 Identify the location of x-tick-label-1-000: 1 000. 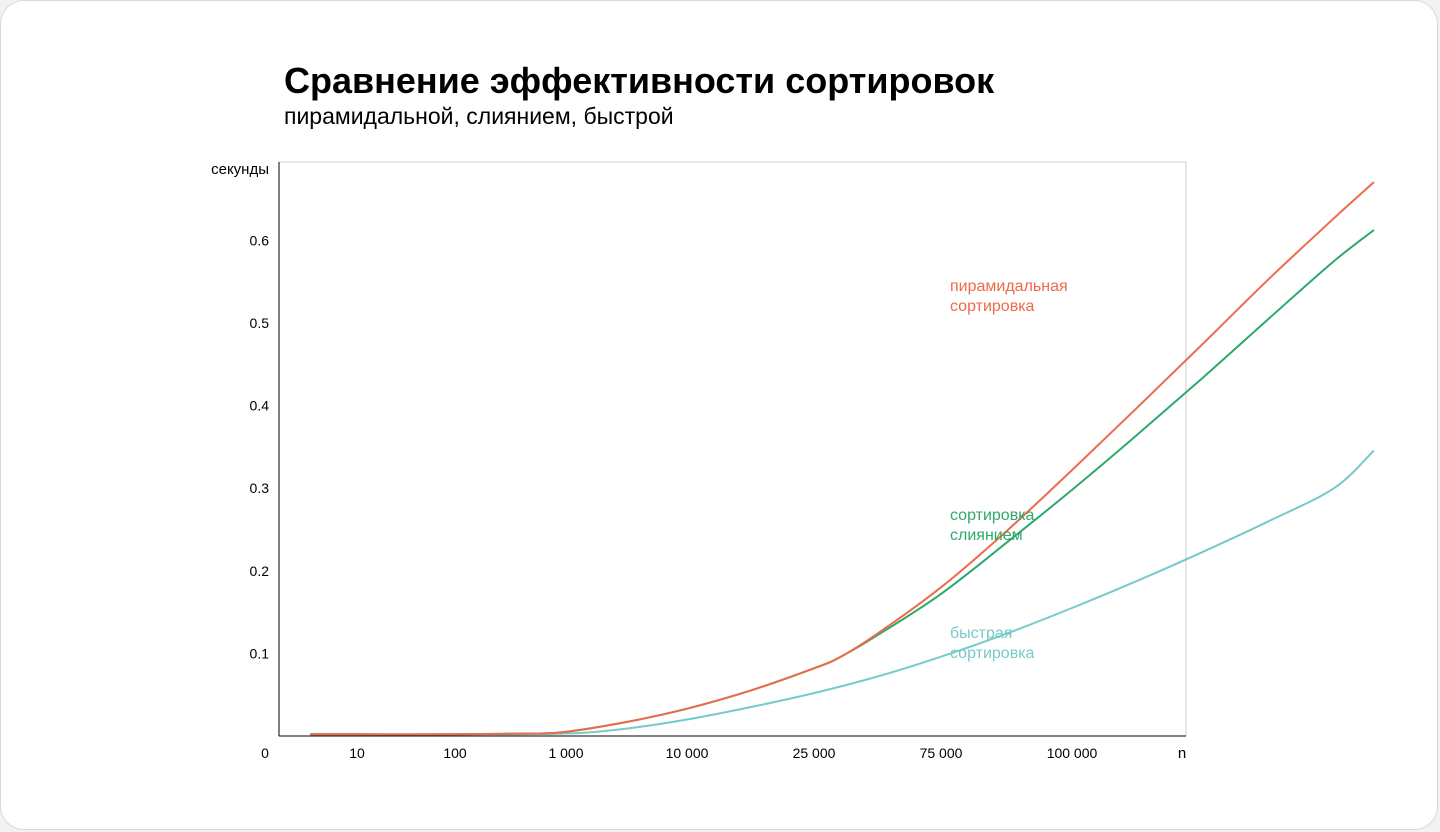
(565, 753).